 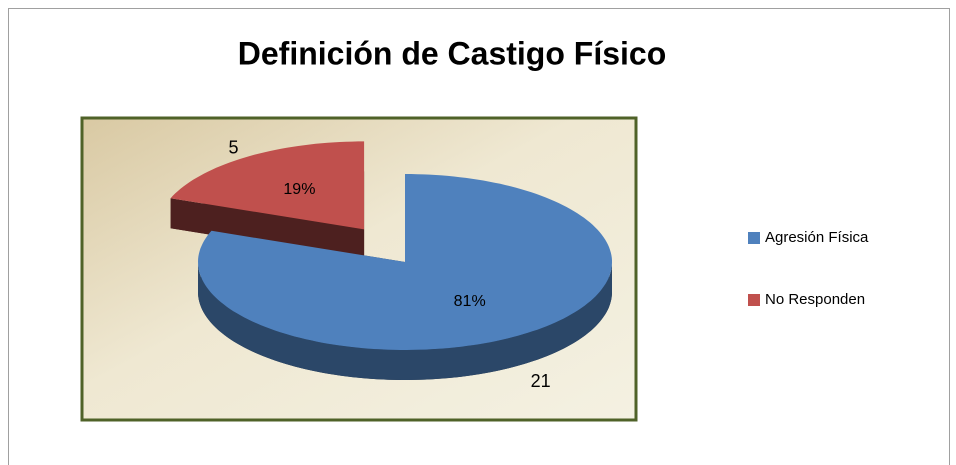 What do you see at coordinates (233, 148) in the screenshot?
I see `data-label: 5` at bounding box center [233, 148].